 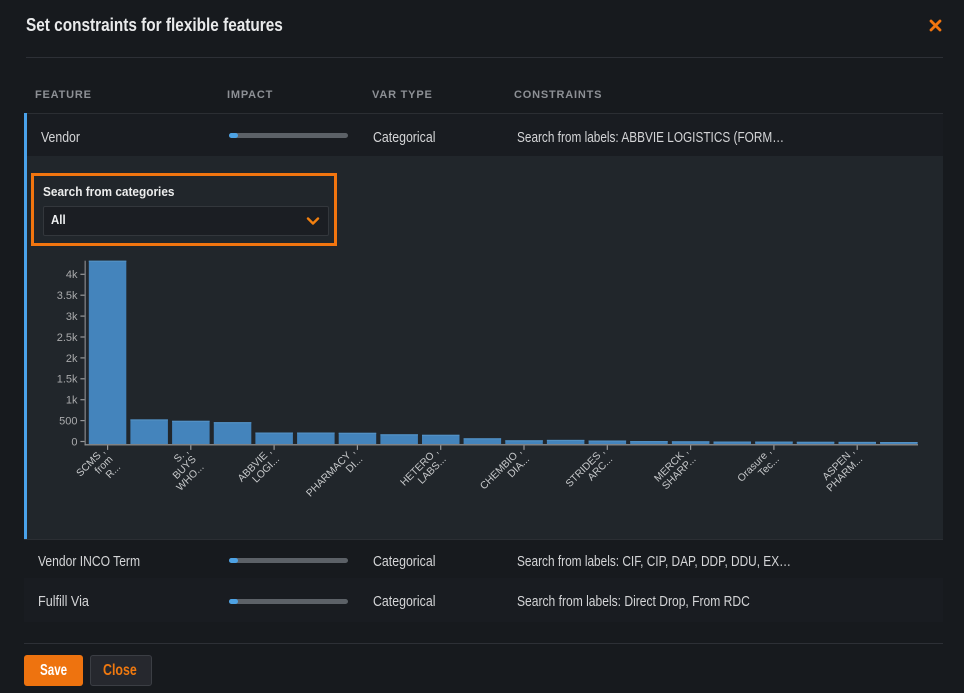 I want to click on svg-text: 1k, so click(x=72, y=401).